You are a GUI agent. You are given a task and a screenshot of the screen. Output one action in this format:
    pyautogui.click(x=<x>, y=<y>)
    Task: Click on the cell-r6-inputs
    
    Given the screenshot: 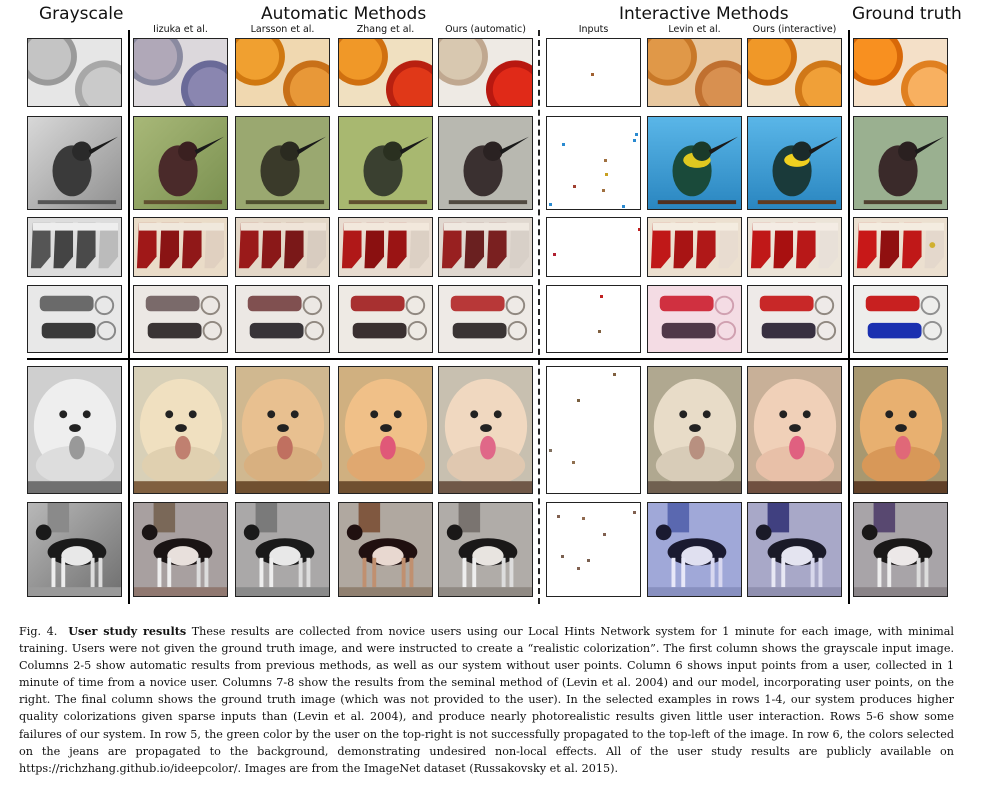 What is the action you would take?
    pyautogui.click(x=593, y=549)
    